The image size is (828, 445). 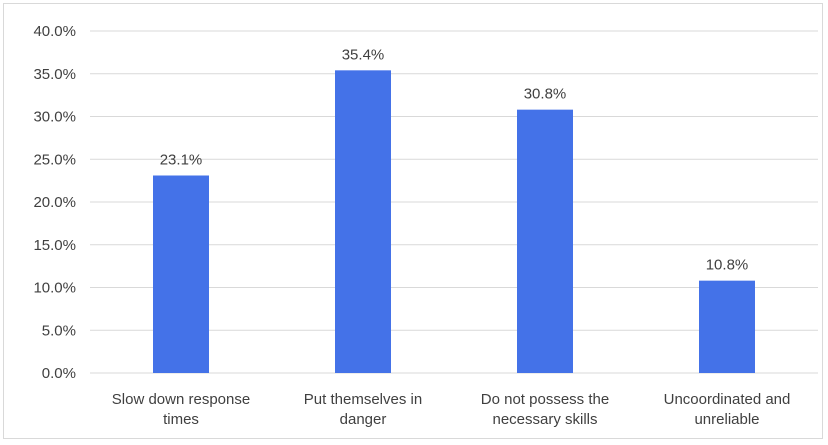 I want to click on data-label: 35.4%, so click(x=363, y=54).